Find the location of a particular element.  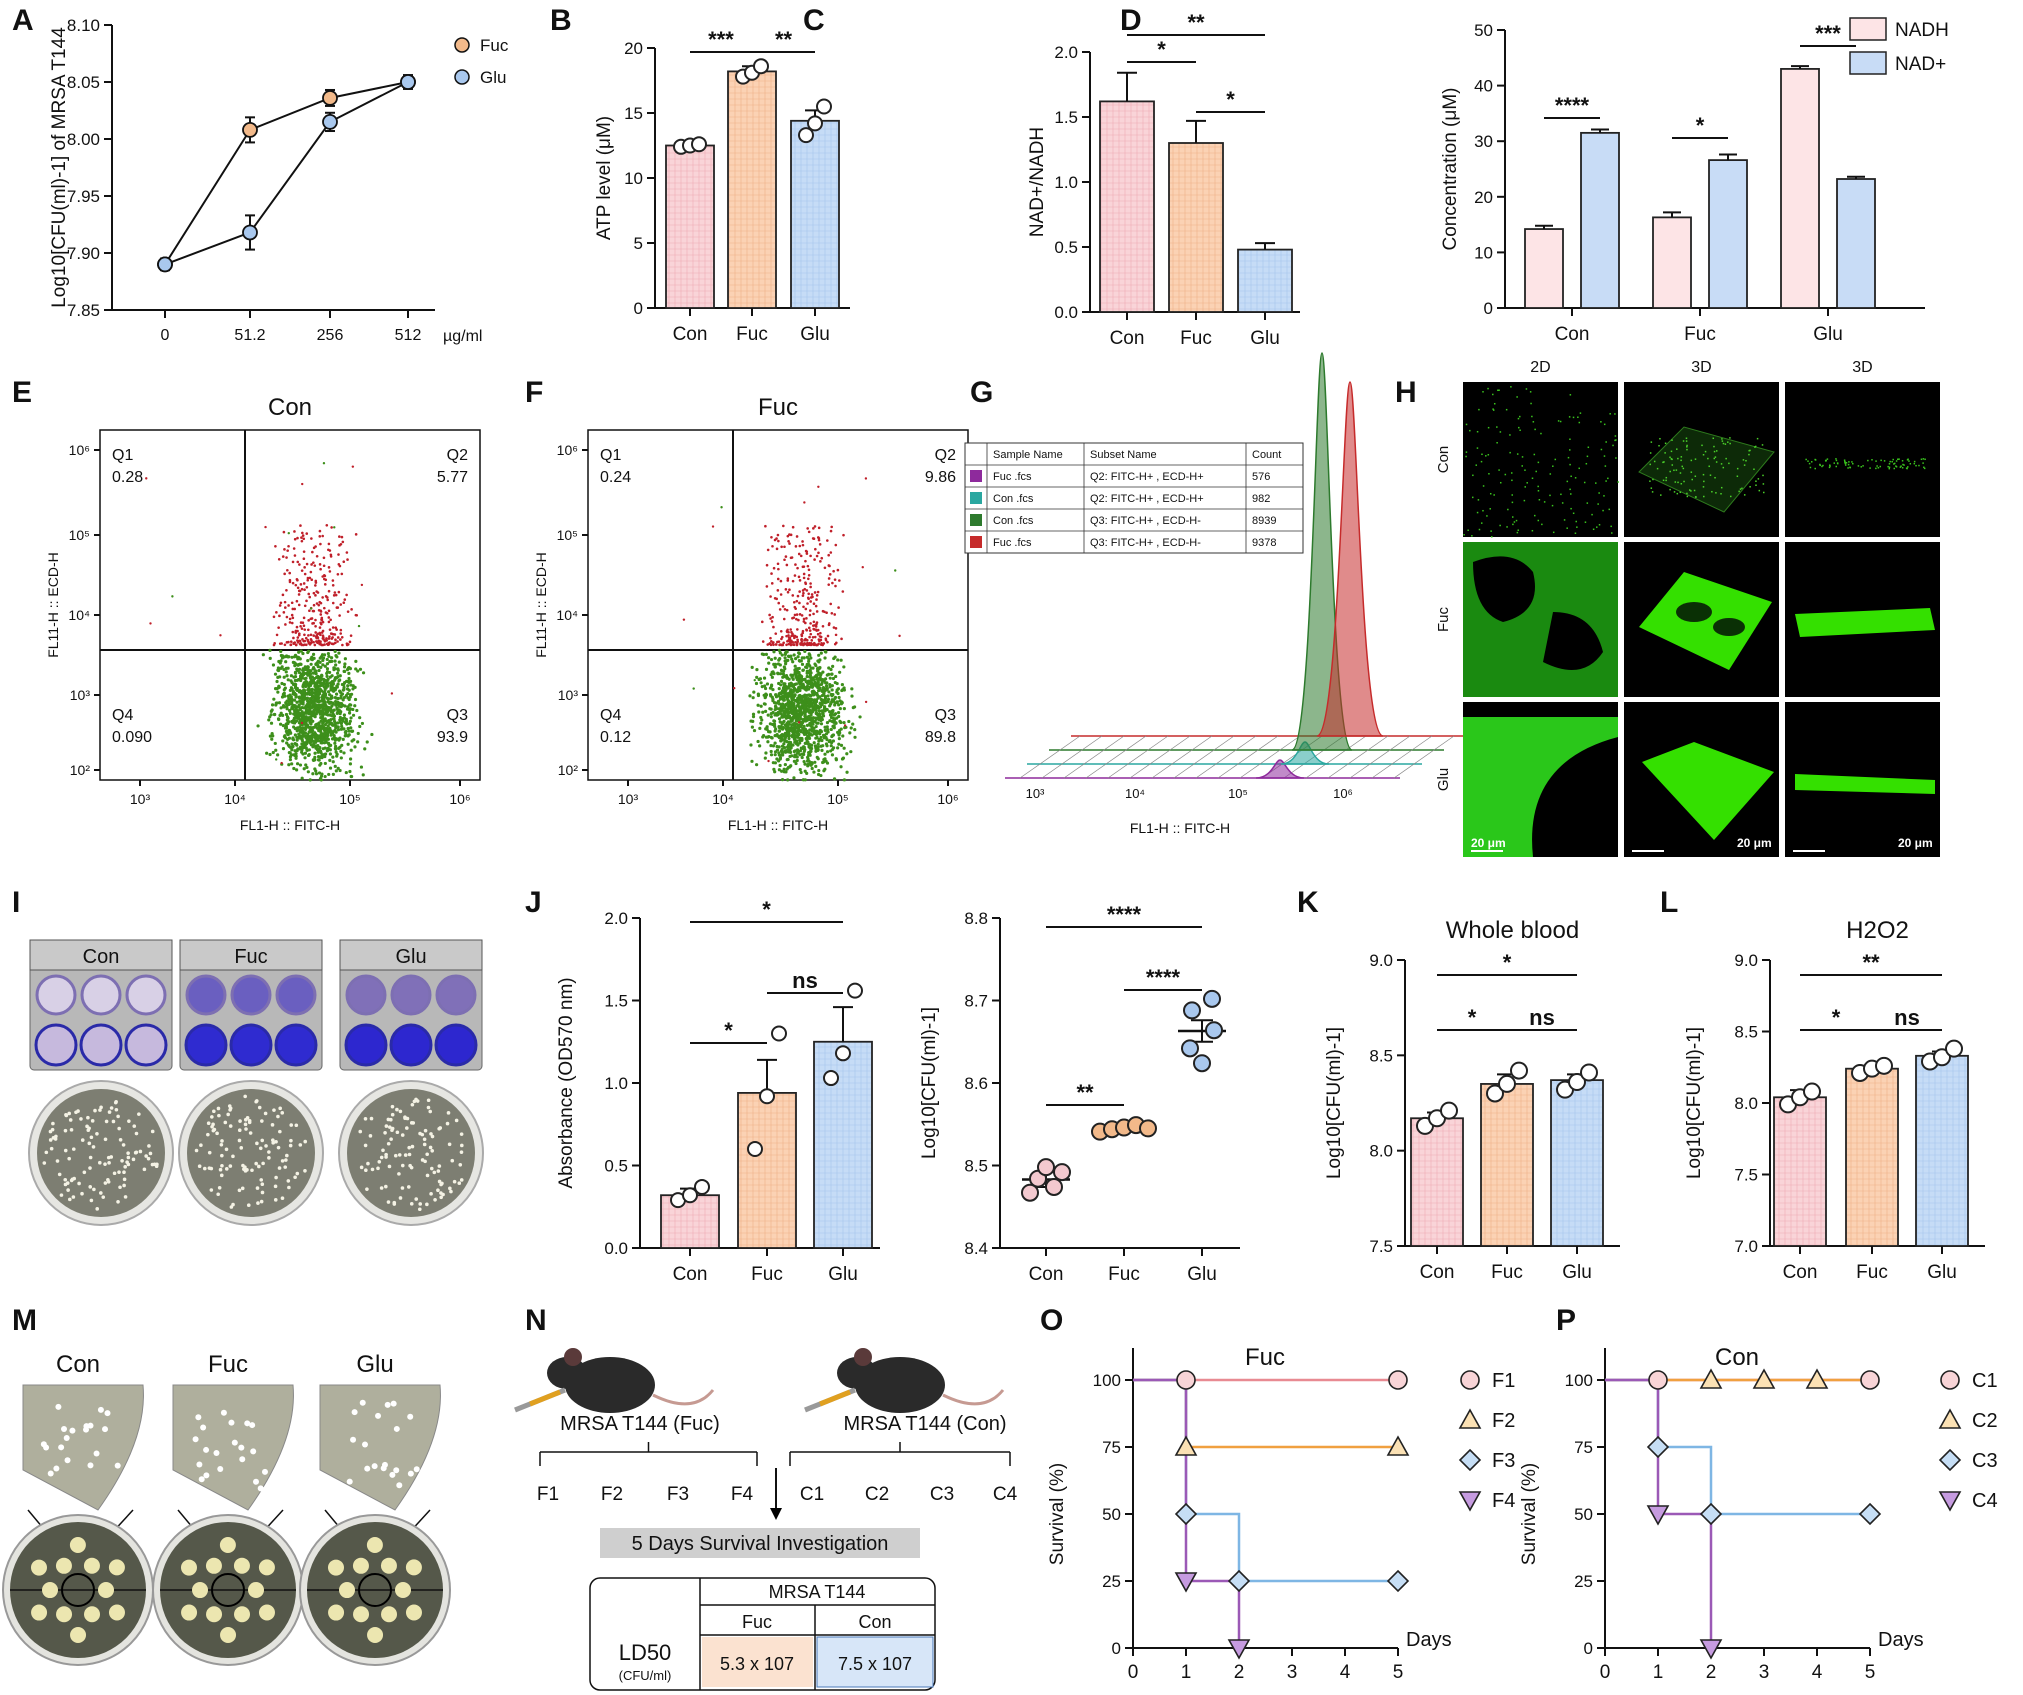

plate-sector-zoom is located at coordinates (380, 1447).